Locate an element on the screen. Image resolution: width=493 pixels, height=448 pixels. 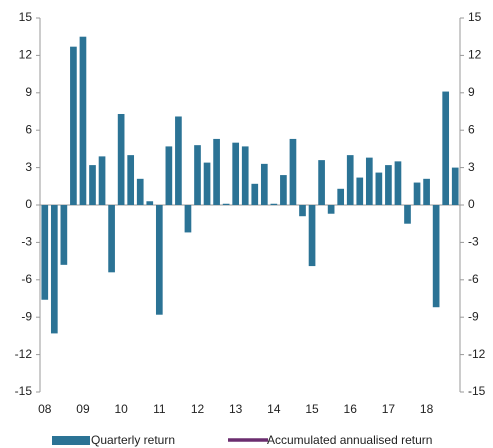
x-tick-label: 14 is located at coordinates (274, 409).